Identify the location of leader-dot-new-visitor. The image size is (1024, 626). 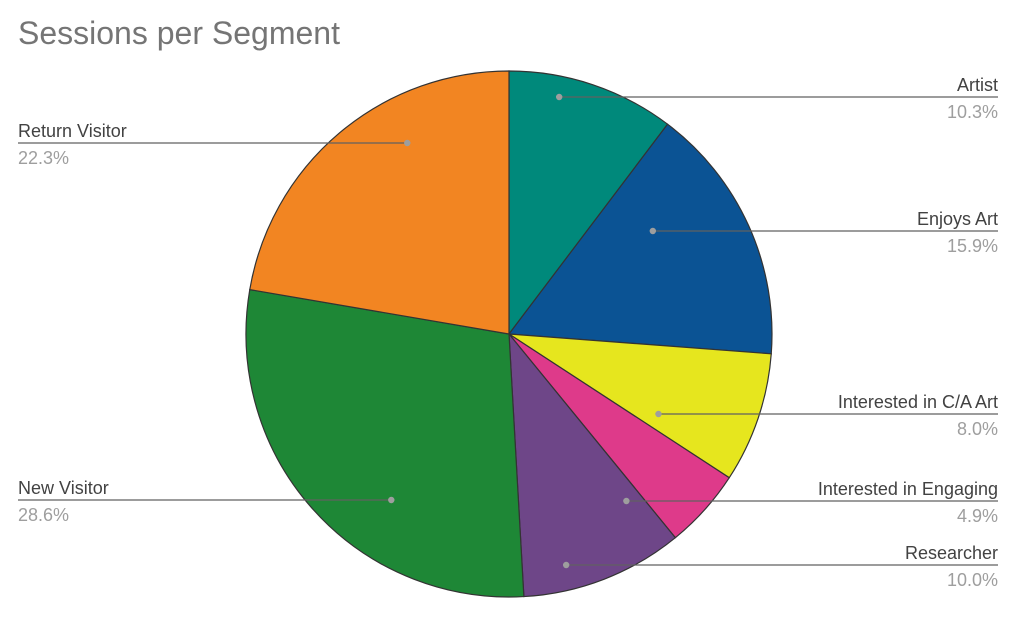
(391, 500).